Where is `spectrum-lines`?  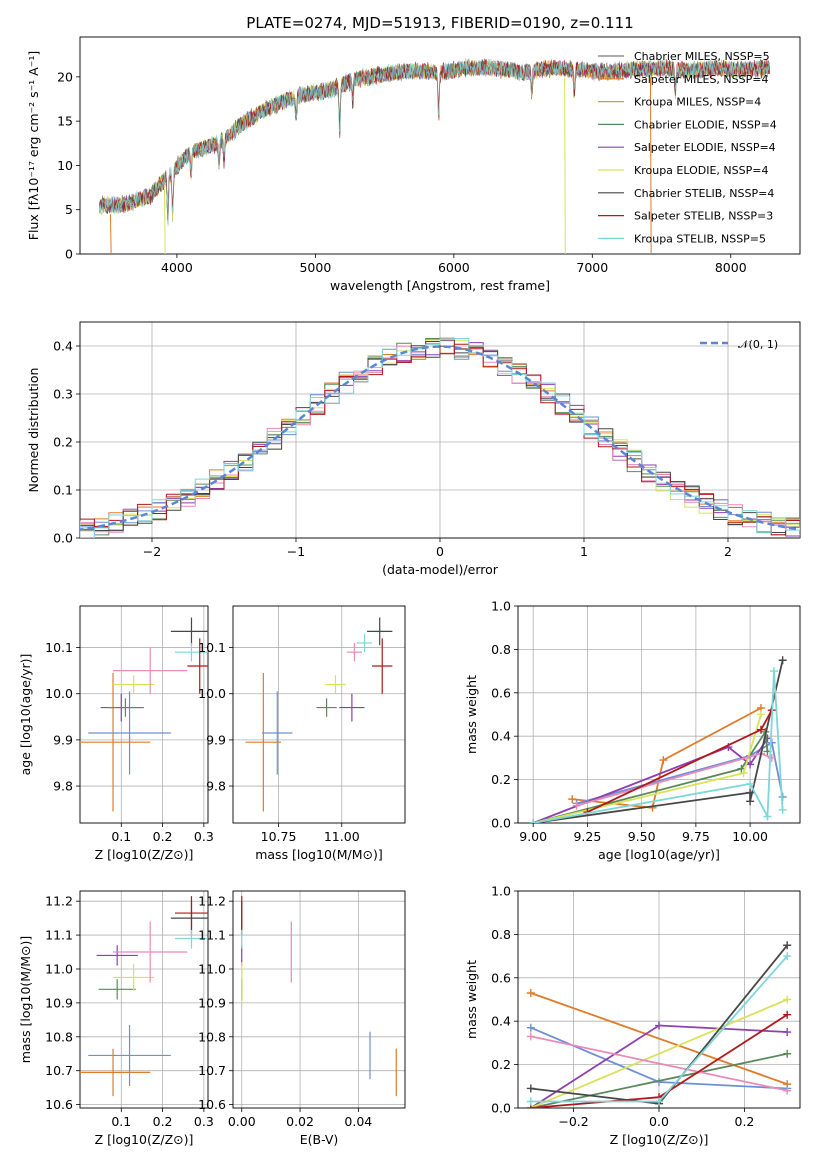 spectrum-lines is located at coordinates (434, 156).